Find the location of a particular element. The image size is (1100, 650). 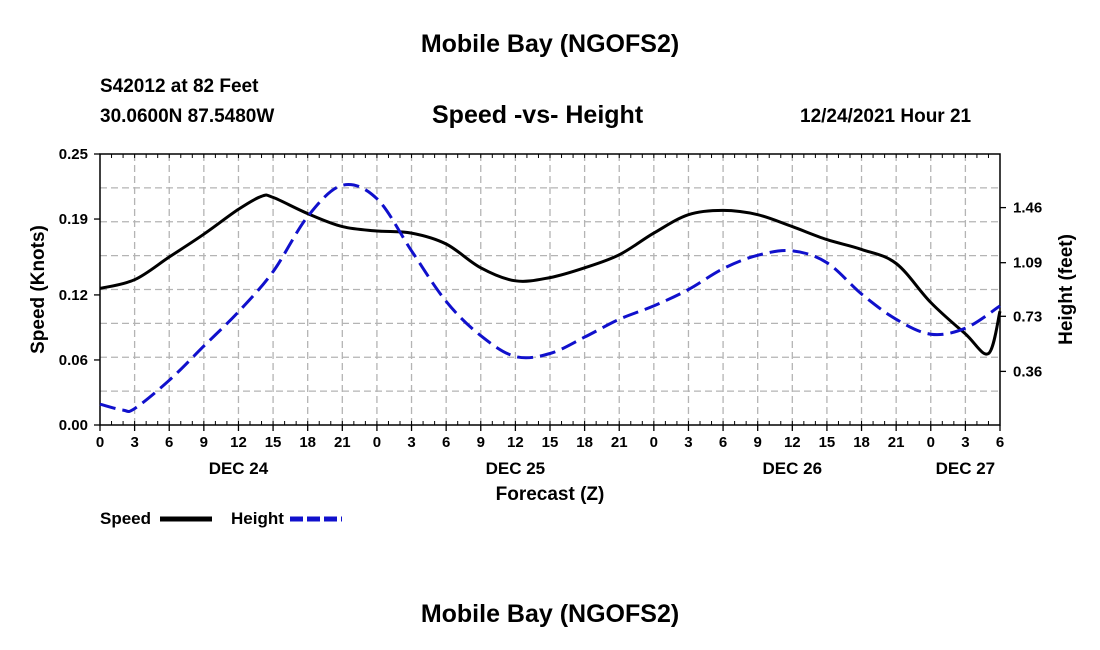

legend-speed-swatch is located at coordinates (186, 519).